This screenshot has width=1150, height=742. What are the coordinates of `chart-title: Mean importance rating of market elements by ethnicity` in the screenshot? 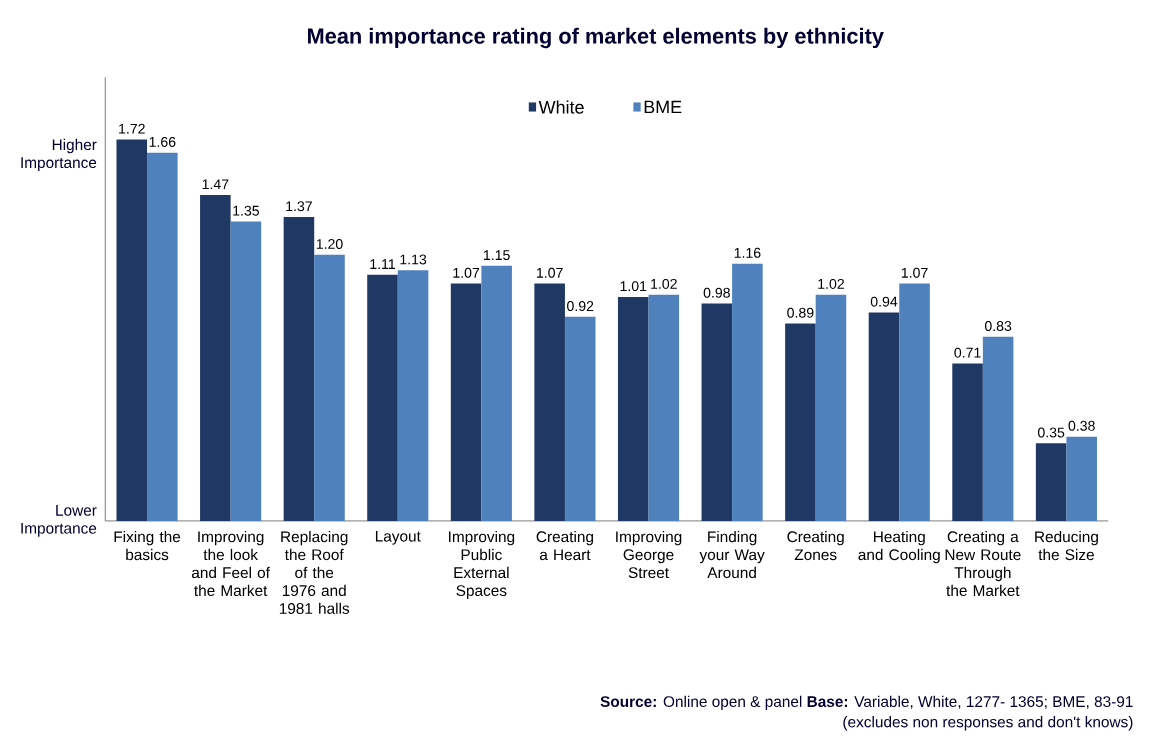 It's located at (596, 38).